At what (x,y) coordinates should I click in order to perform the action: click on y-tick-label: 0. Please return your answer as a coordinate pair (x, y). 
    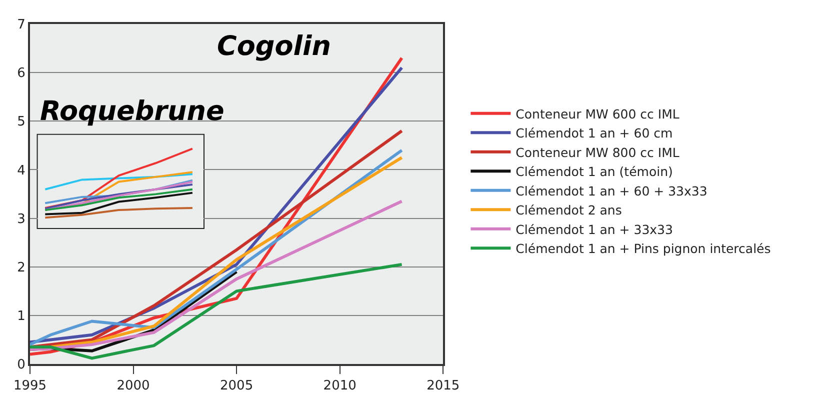
    Looking at the image, I should click on (21, 365).